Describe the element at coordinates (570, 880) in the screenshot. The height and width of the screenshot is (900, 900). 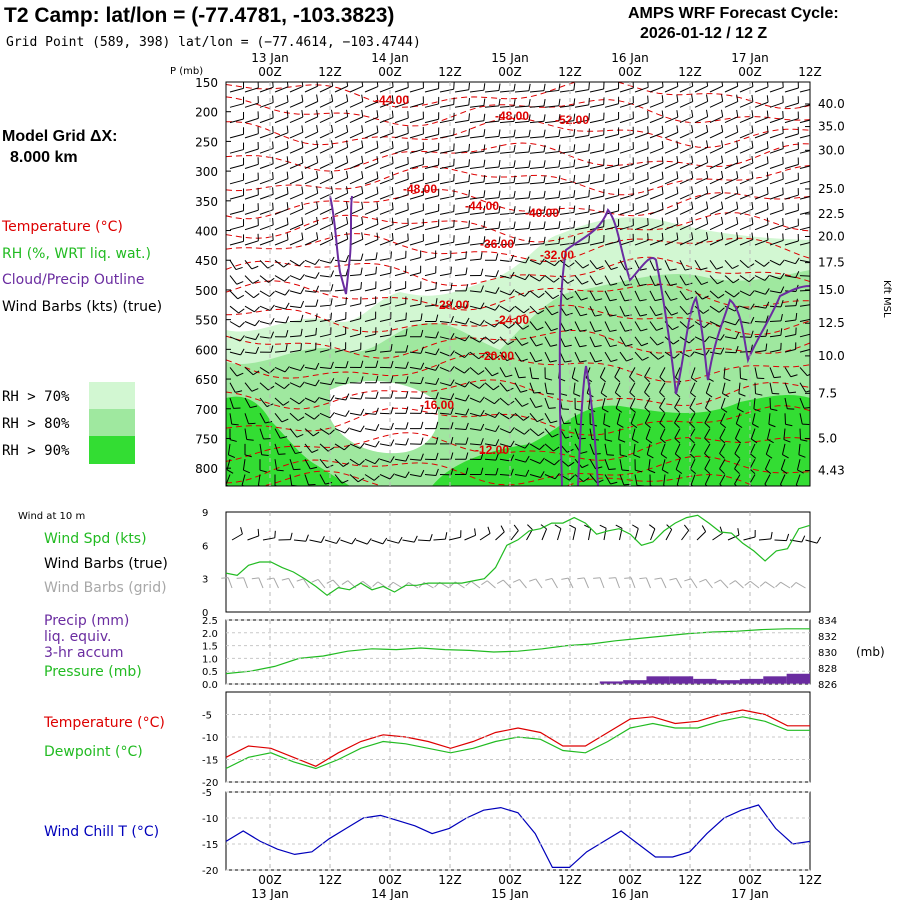
I see `bottom-time-tick: 12Z` at that location.